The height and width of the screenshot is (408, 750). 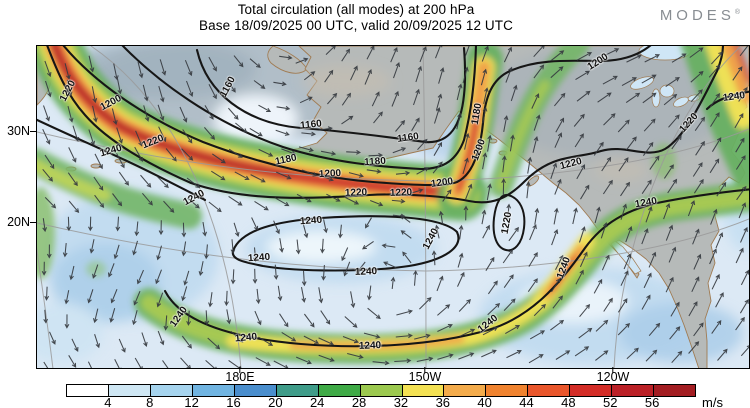 I want to click on colorbar-tick: 32, so click(x=401, y=401).